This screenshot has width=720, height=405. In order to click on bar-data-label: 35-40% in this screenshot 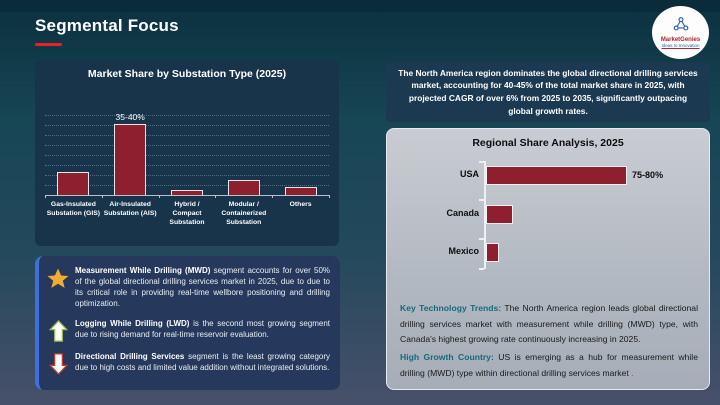, I will do `click(130, 117)`.